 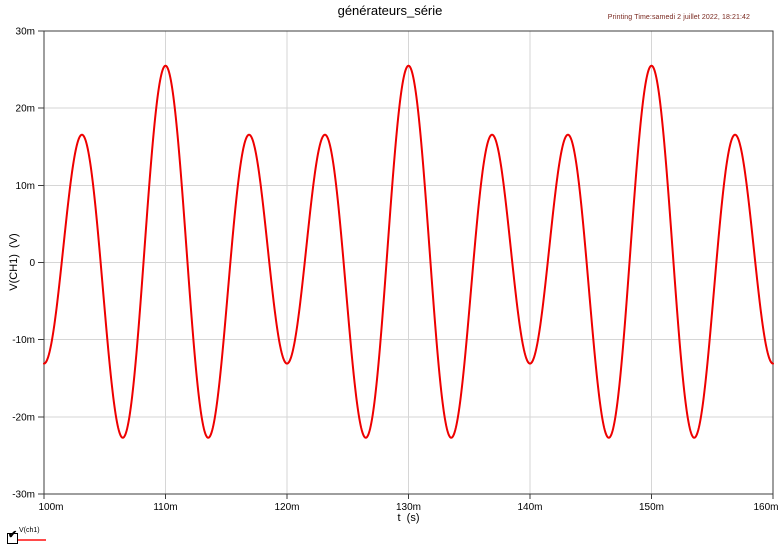 I want to click on y-tick-label: -20m, so click(x=23, y=417).